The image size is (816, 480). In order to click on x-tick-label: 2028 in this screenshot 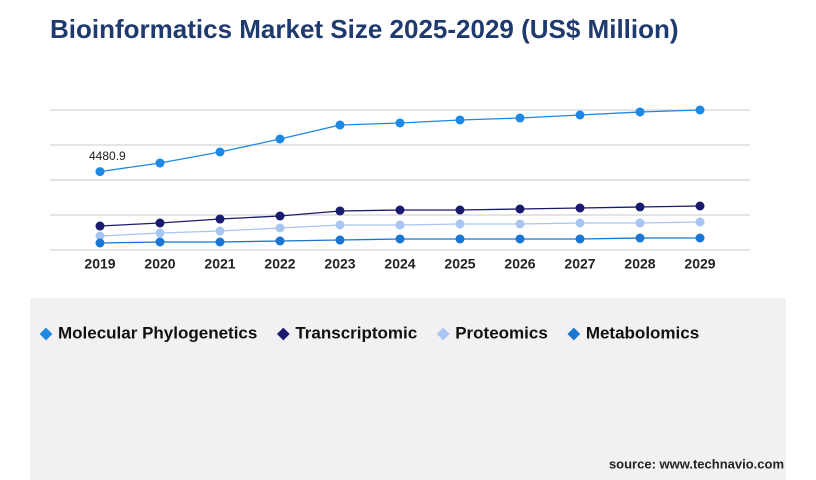, I will do `click(639, 264)`.